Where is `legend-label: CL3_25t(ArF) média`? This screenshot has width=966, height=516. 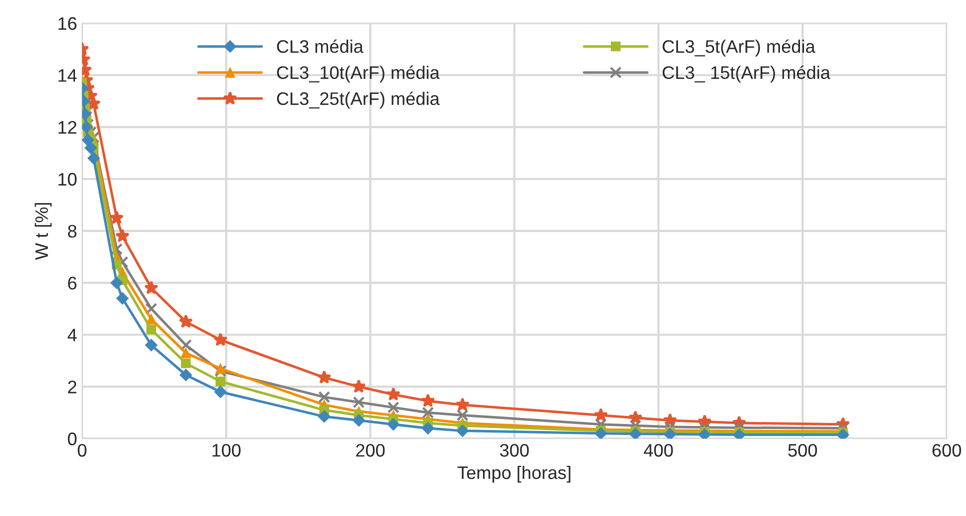 legend-label: CL3_25t(ArF) média is located at coordinates (358, 100).